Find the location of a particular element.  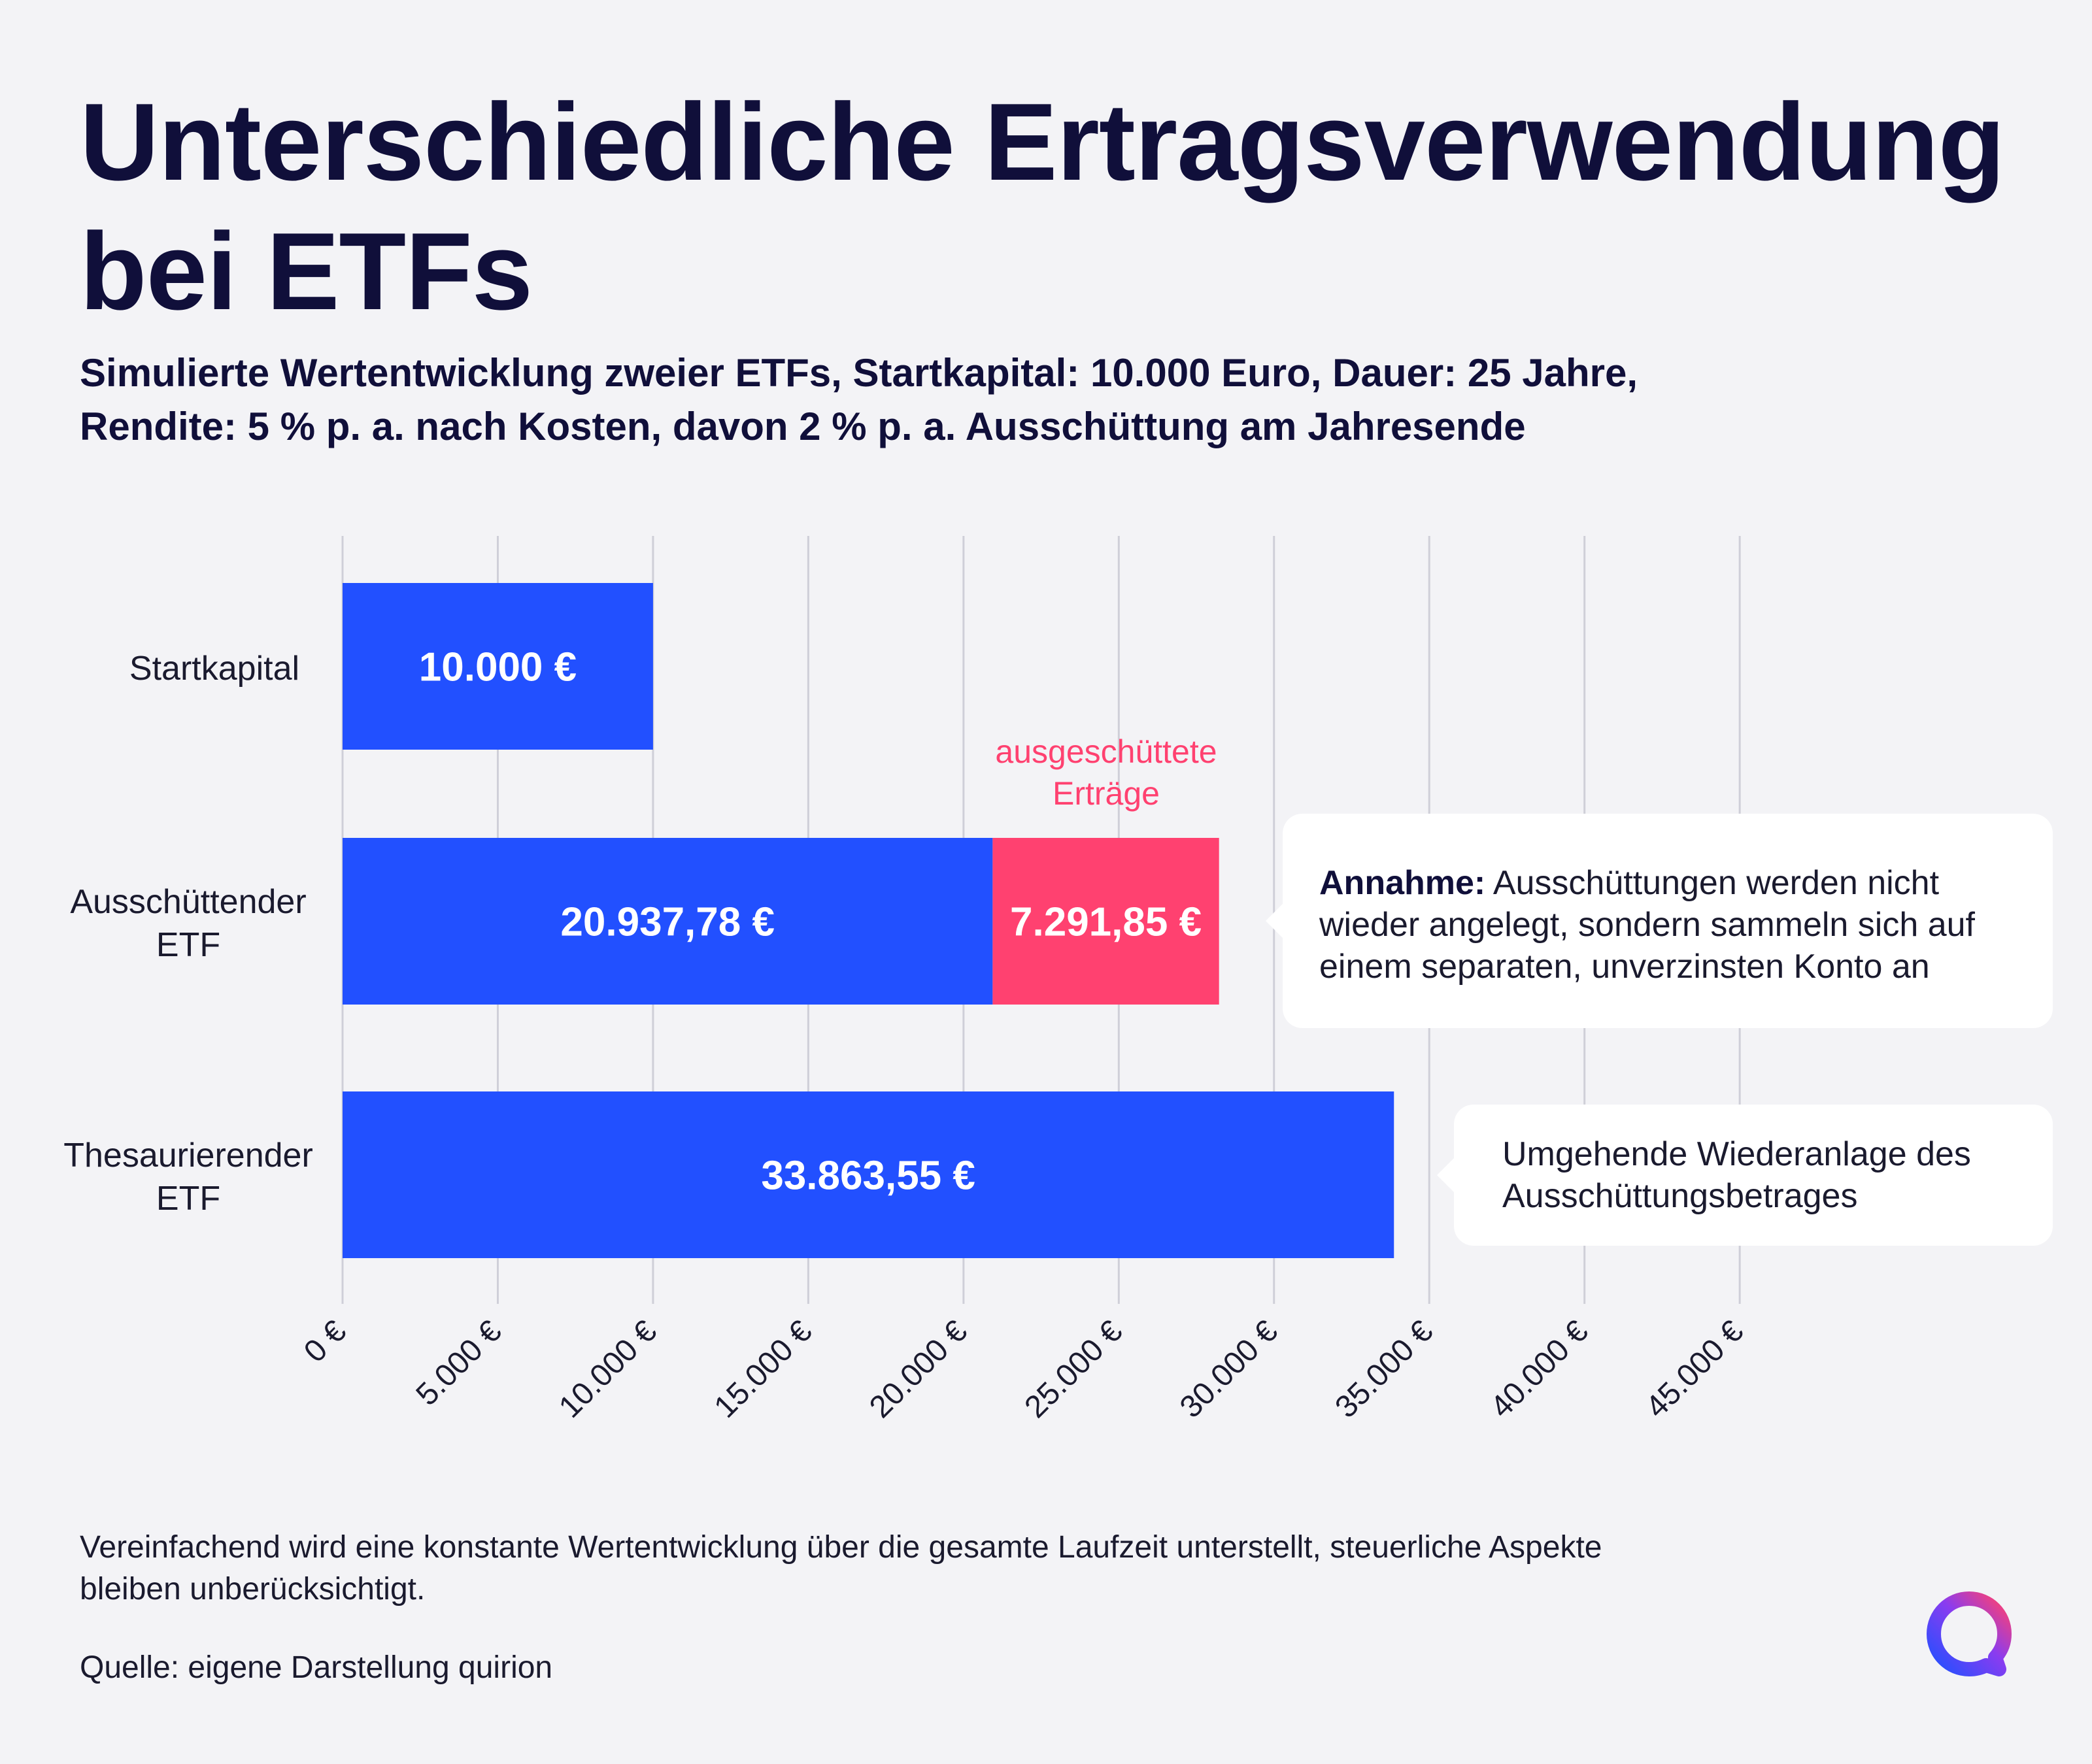

category-label-ausschuettender-etf: Ausschüttender ETF is located at coordinates (188, 923).